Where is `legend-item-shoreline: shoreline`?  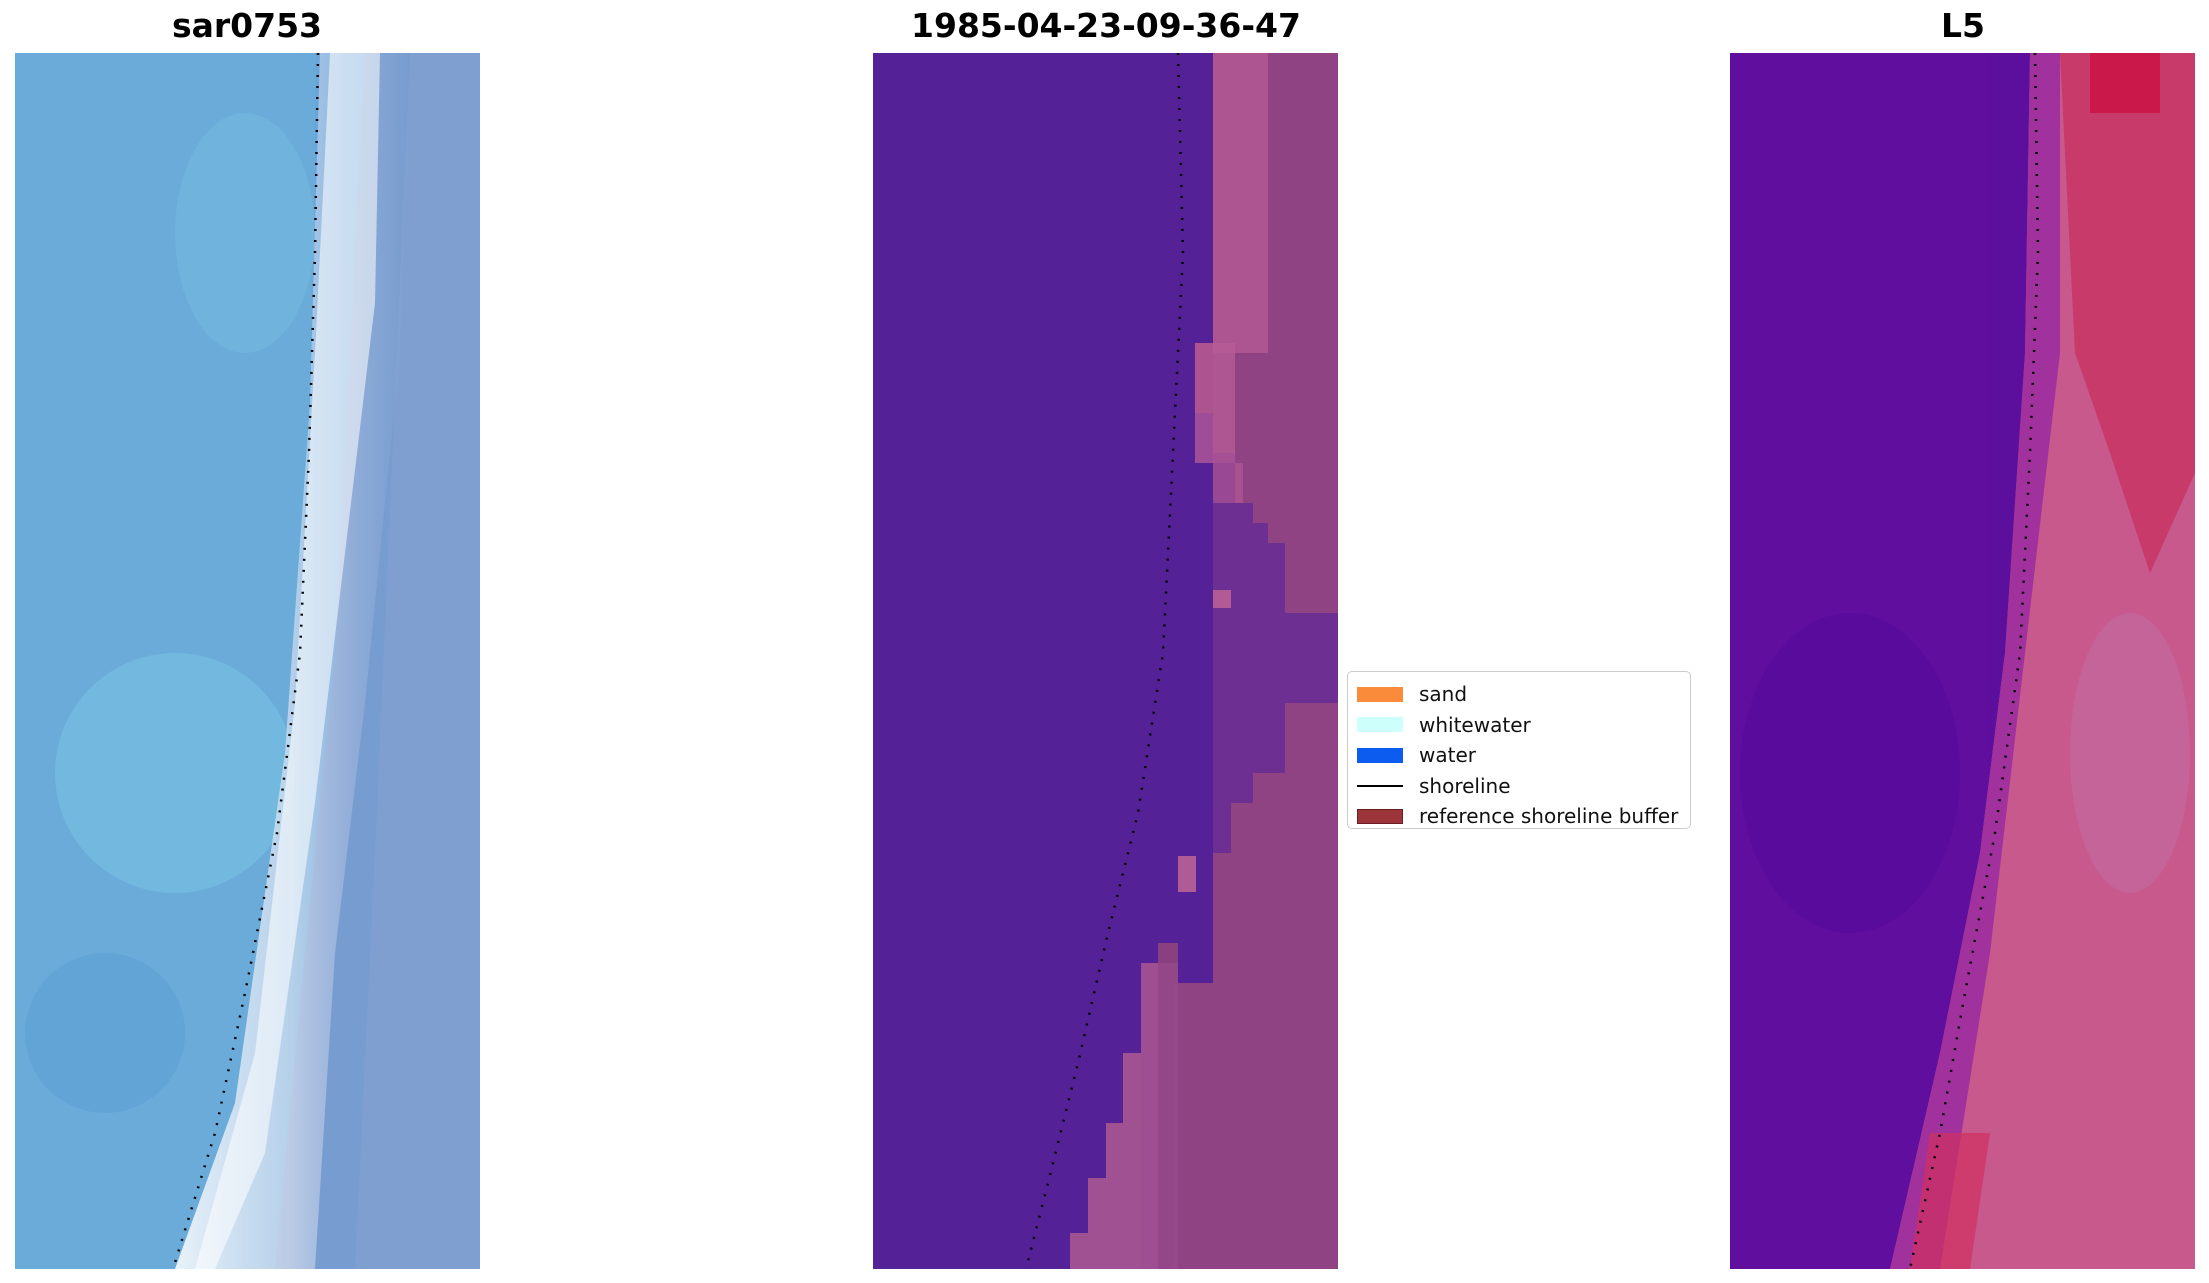
legend-item-shoreline: shoreline is located at coordinates (1522, 786).